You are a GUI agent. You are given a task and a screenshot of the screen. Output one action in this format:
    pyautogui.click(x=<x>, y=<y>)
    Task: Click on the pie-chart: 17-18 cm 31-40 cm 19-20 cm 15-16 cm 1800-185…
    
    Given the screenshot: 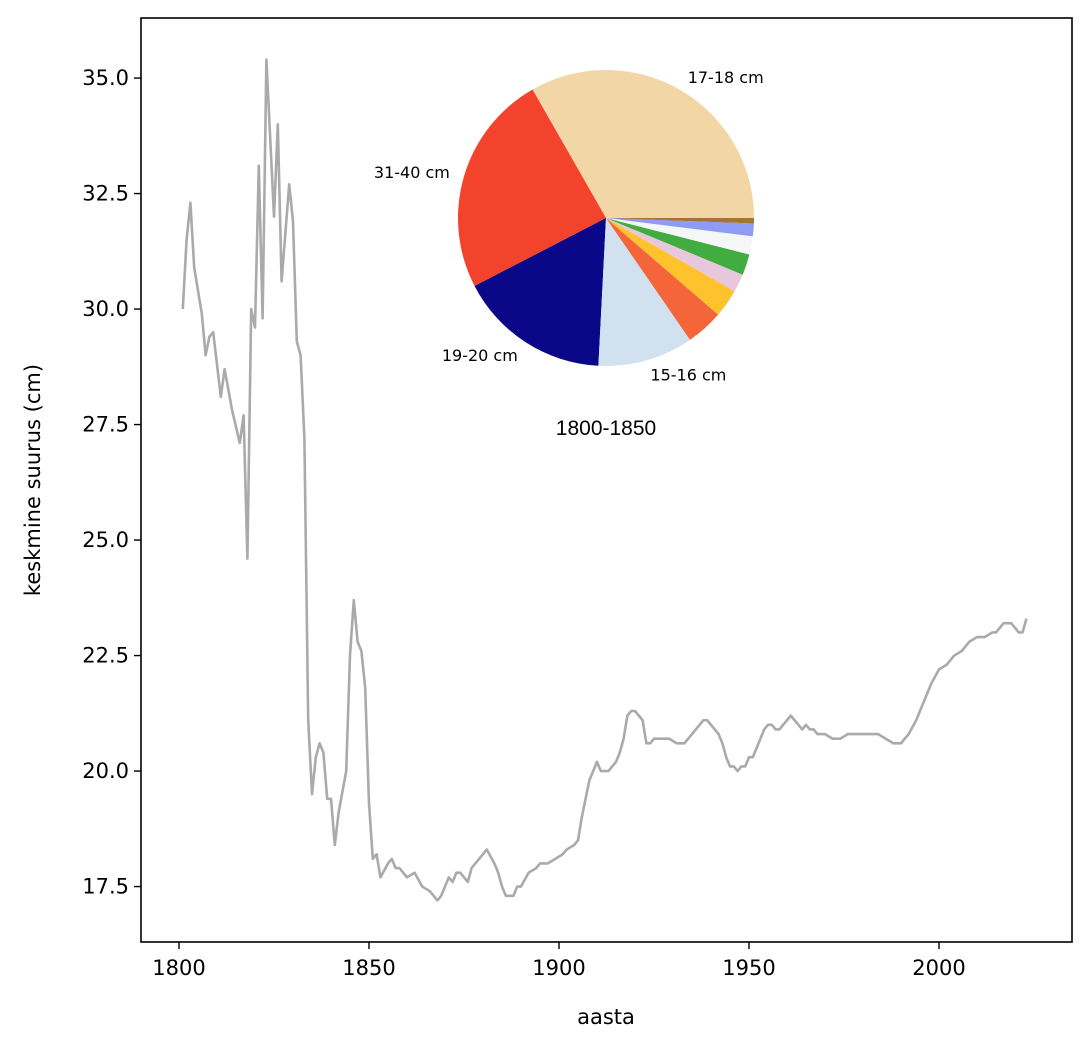 What is the action you would take?
    pyautogui.click(x=569, y=254)
    